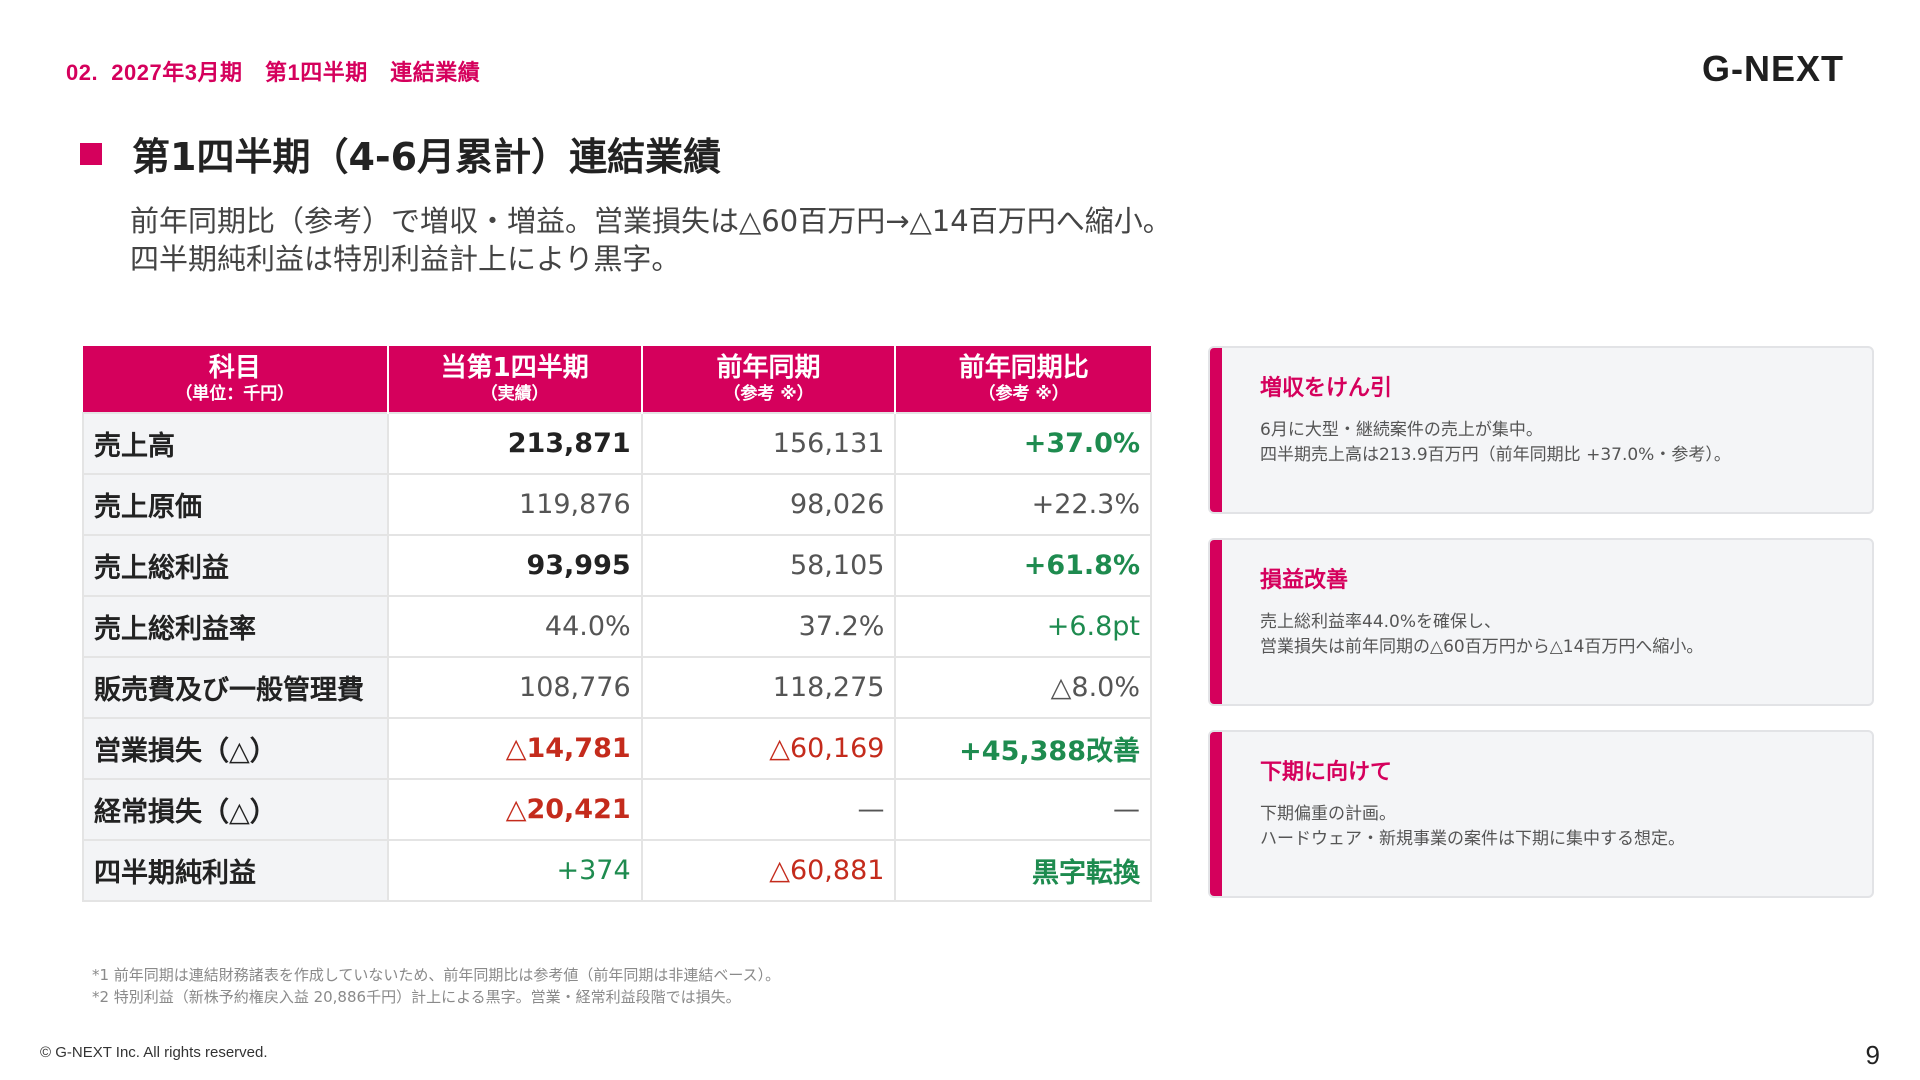  Describe the element at coordinates (235, 748) in the screenshot. I see `row-label: 営業損失（△）` at that location.